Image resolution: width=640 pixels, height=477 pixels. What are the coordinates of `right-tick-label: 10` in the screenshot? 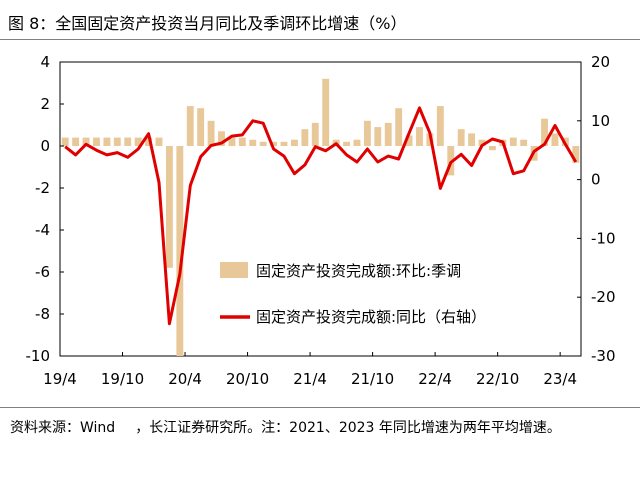 It's located at (600, 121).